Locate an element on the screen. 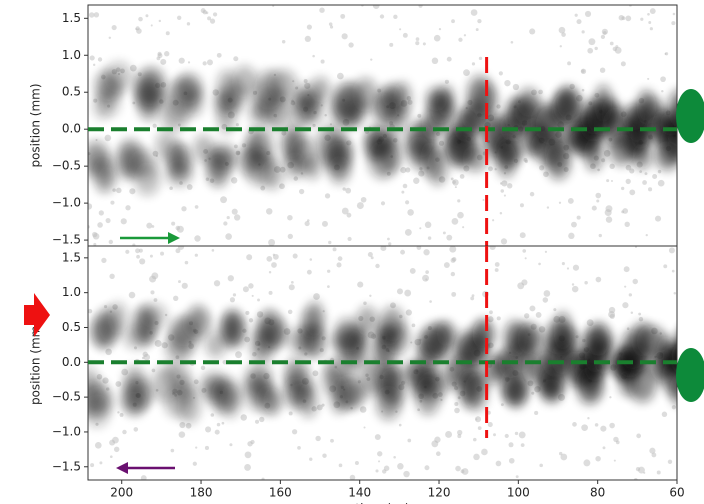 The image size is (704, 504). y-tick-label: 1.5 is located at coordinates (71, 18).